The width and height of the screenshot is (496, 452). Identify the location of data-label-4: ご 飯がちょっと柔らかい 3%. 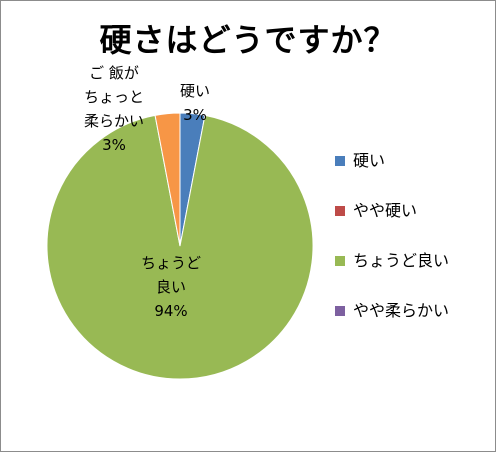
(114, 109).